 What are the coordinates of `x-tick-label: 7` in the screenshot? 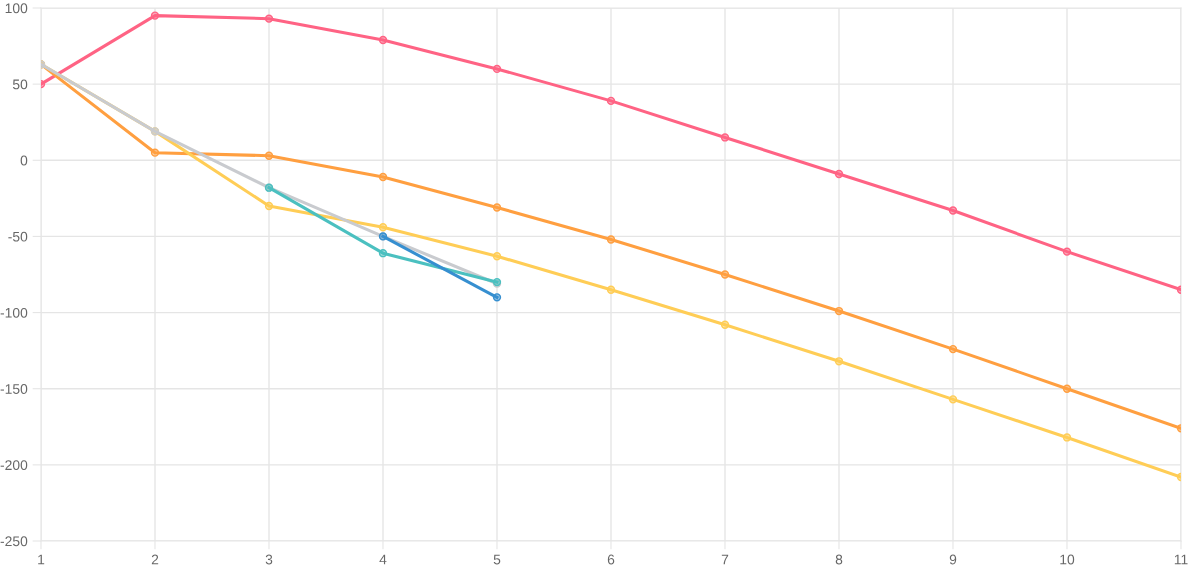 It's located at (725, 559).